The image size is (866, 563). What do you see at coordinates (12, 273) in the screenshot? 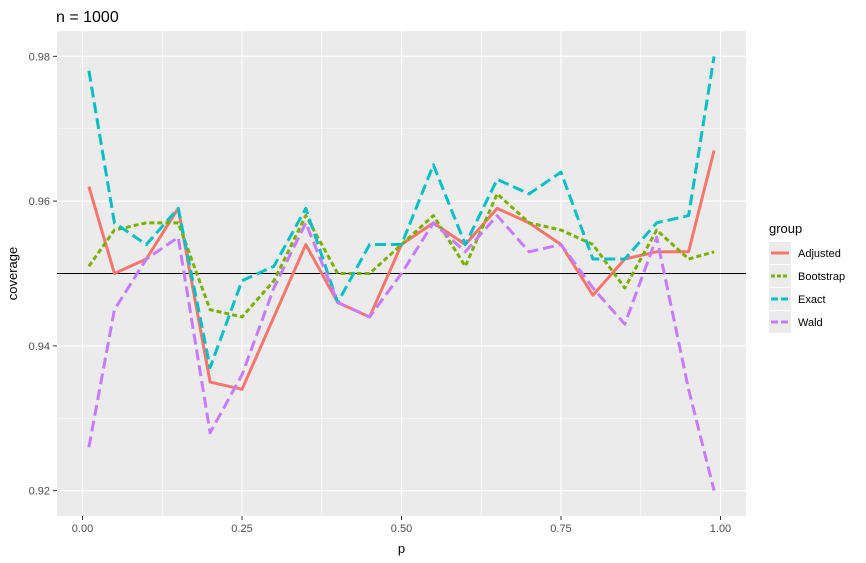
I see `y-axis-title: coverage` at bounding box center [12, 273].